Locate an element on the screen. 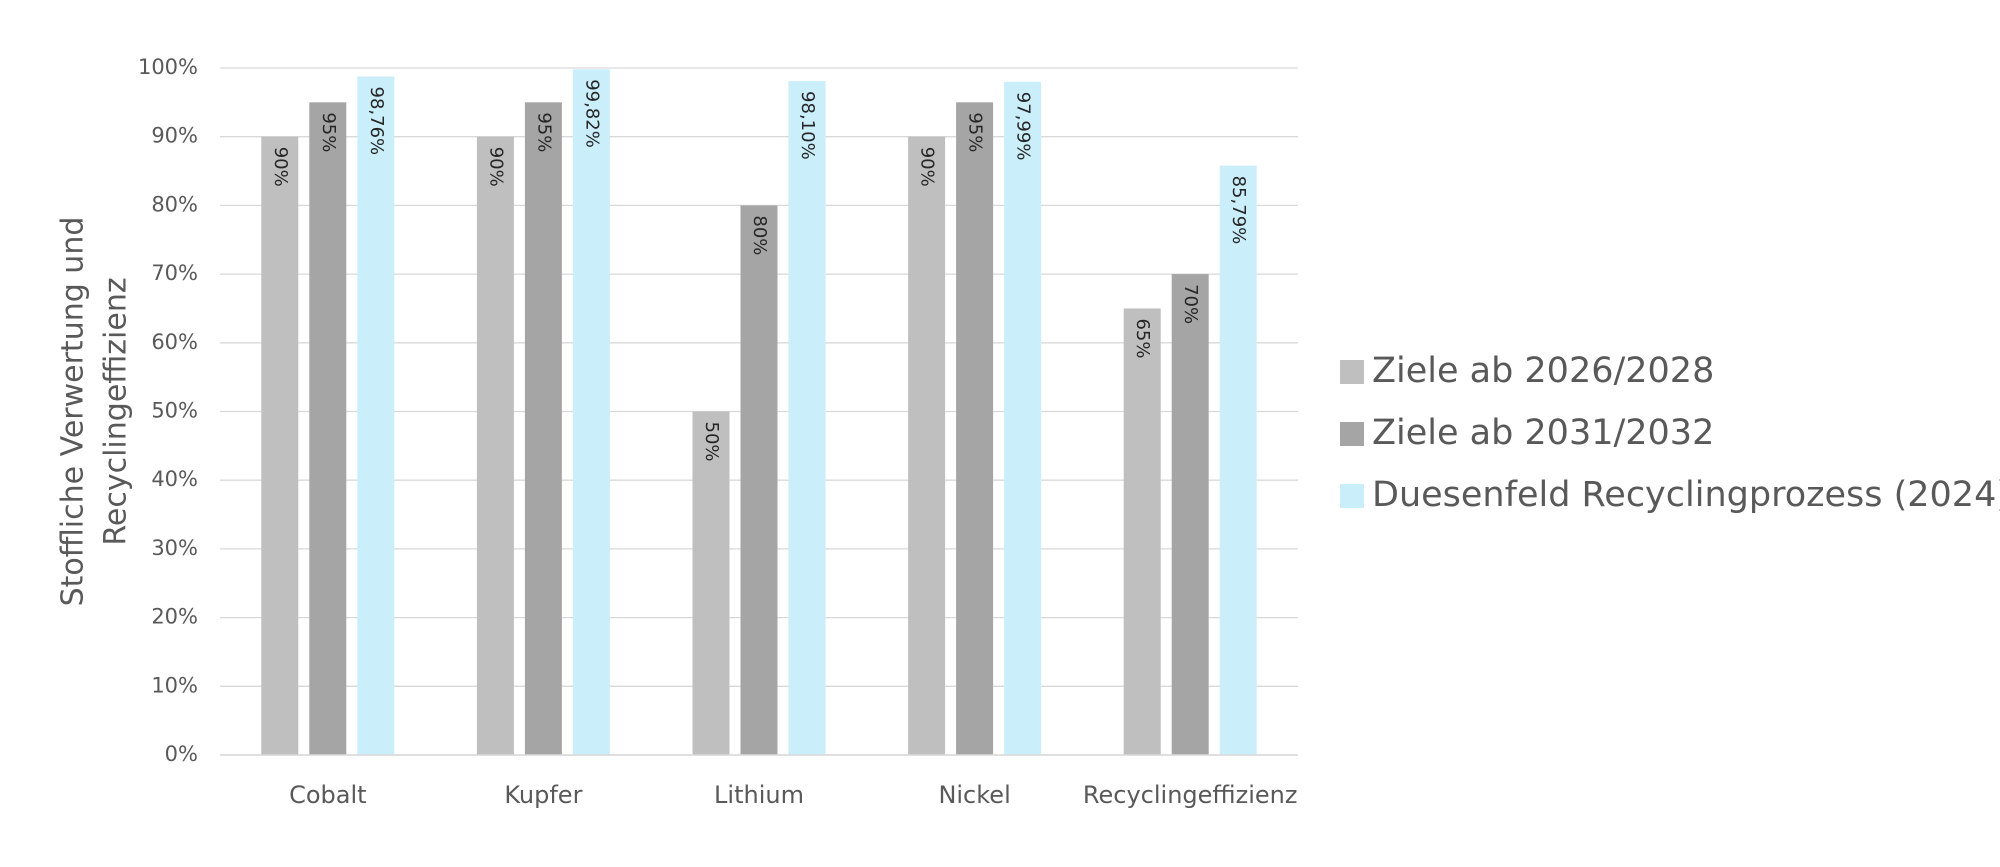 The image size is (2000, 867). y-tick-label: 50% is located at coordinates (174, 411).